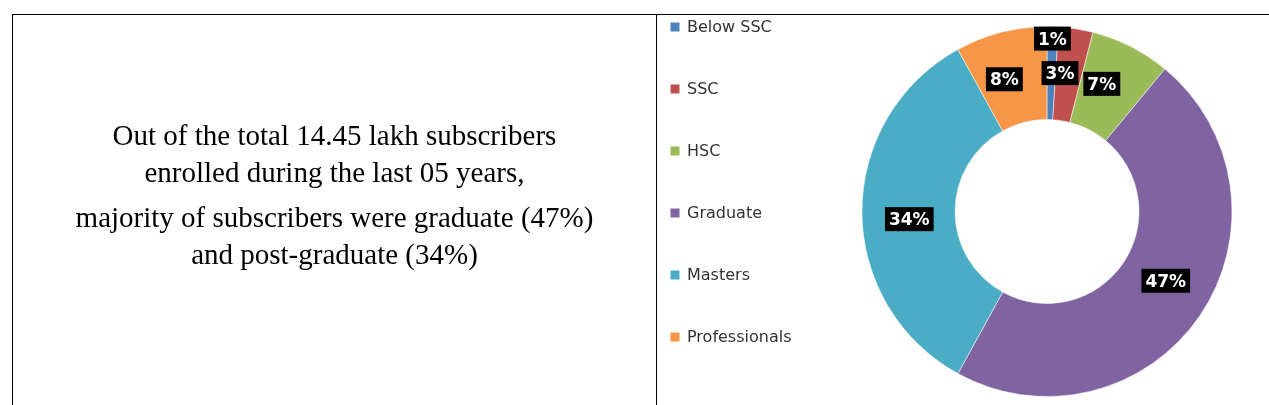 The image size is (1269, 405). Describe the element at coordinates (1166, 280) in the screenshot. I see `data-label: 47%` at that location.